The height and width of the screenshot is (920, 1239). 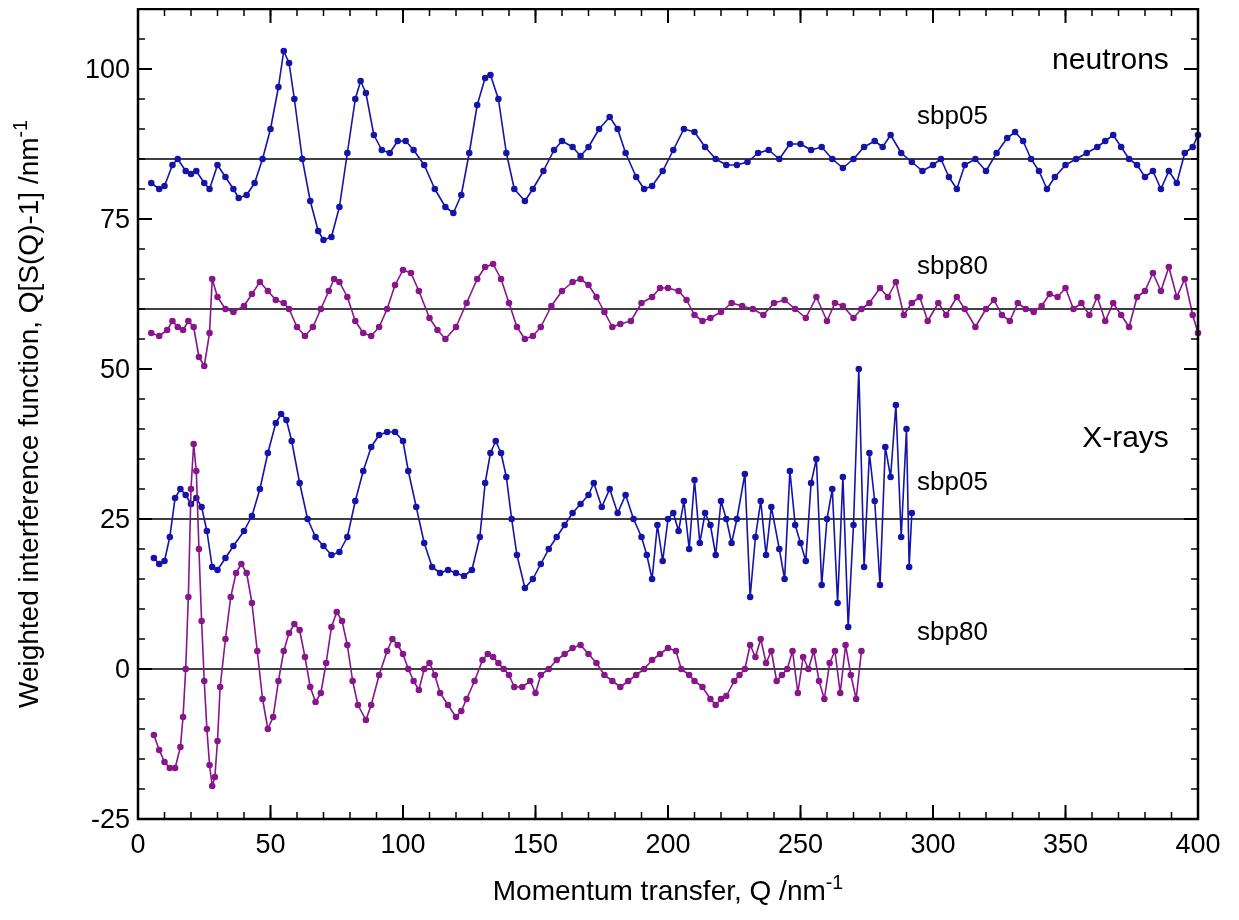 I want to click on x-tick-label: 150, so click(x=535, y=844).